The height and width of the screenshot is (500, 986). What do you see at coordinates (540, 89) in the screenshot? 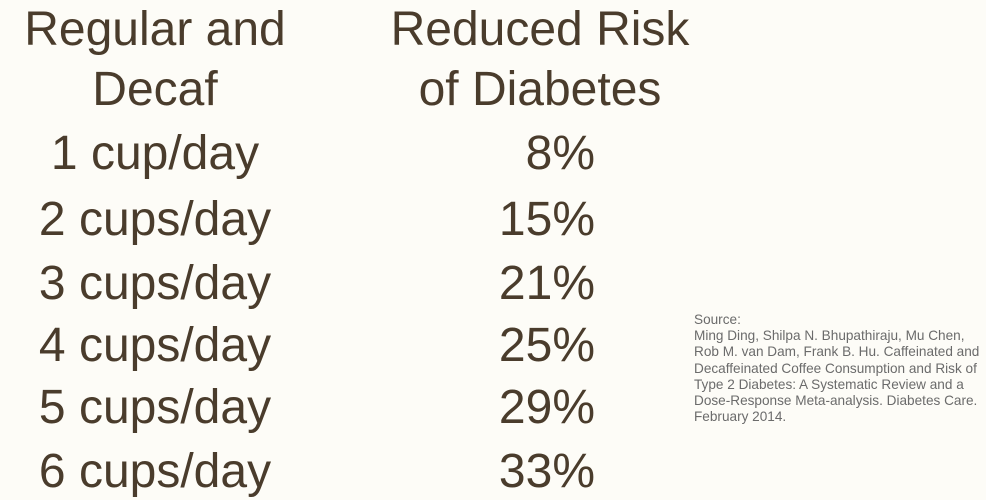
I see `column-header-reduced-risk-line-2: of Diabetes` at bounding box center [540, 89].